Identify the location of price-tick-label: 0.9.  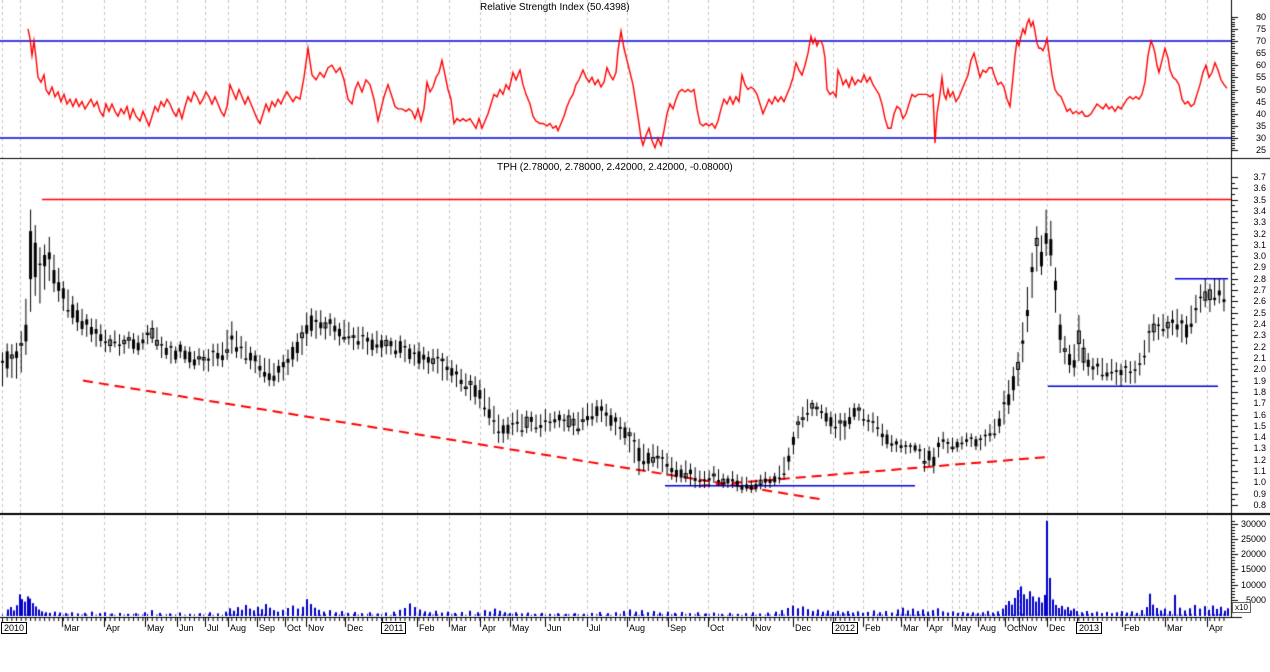
(1259, 493).